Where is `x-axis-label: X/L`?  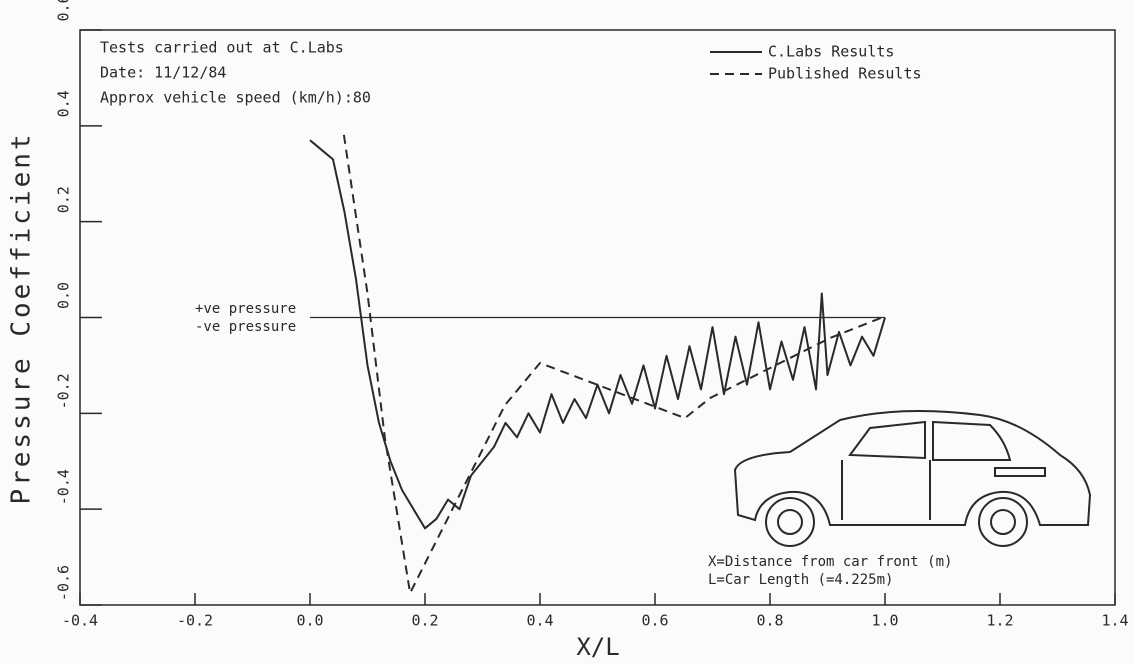 x-axis-label: X/L is located at coordinates (597, 647).